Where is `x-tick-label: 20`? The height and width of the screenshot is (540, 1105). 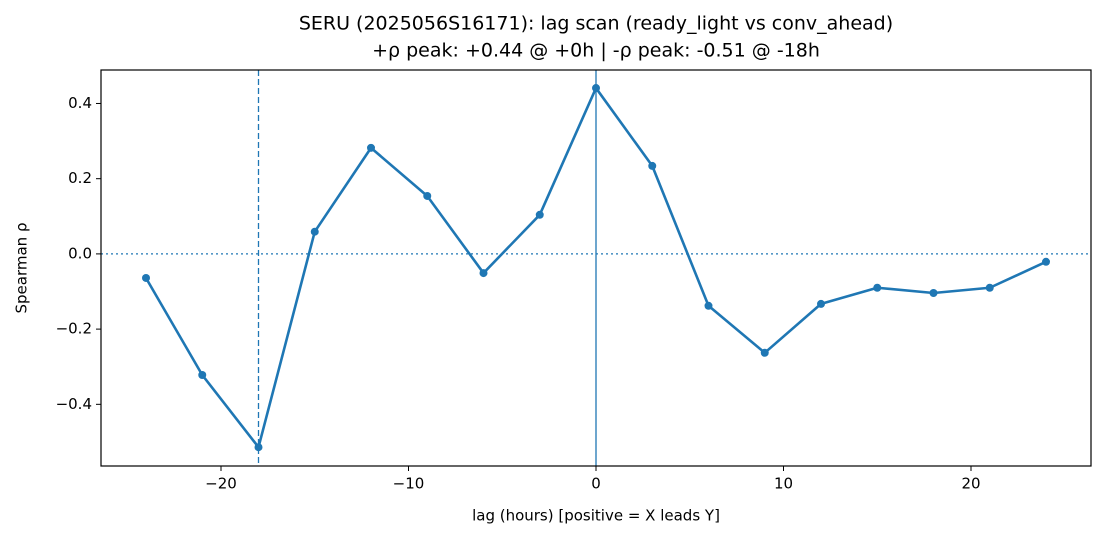 x-tick-label: 20 is located at coordinates (970, 484).